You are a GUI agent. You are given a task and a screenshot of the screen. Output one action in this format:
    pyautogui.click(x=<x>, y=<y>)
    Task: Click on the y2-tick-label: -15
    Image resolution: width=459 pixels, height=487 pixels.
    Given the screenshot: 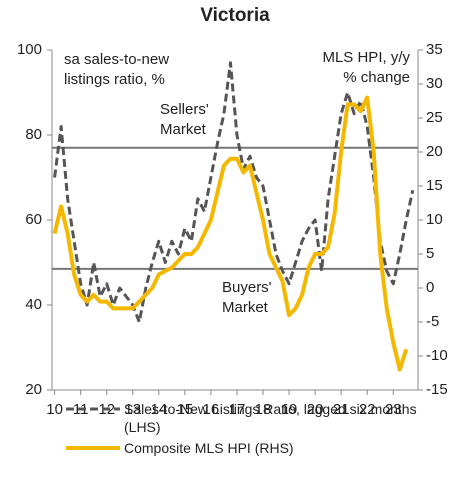 What is the action you would take?
    pyautogui.click(x=437, y=389)
    